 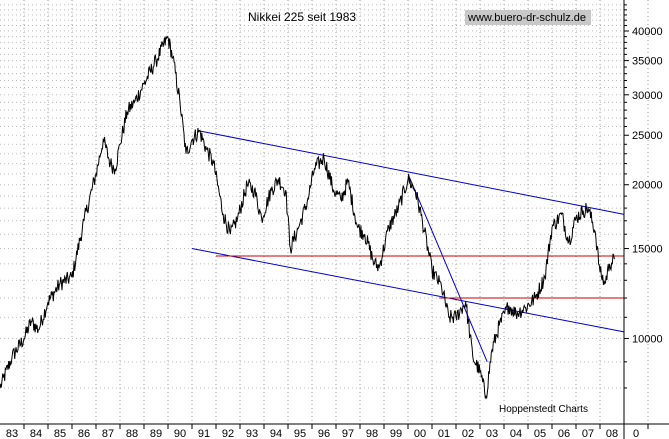 I want to click on x-tick-label: 00, so click(x=420, y=433).